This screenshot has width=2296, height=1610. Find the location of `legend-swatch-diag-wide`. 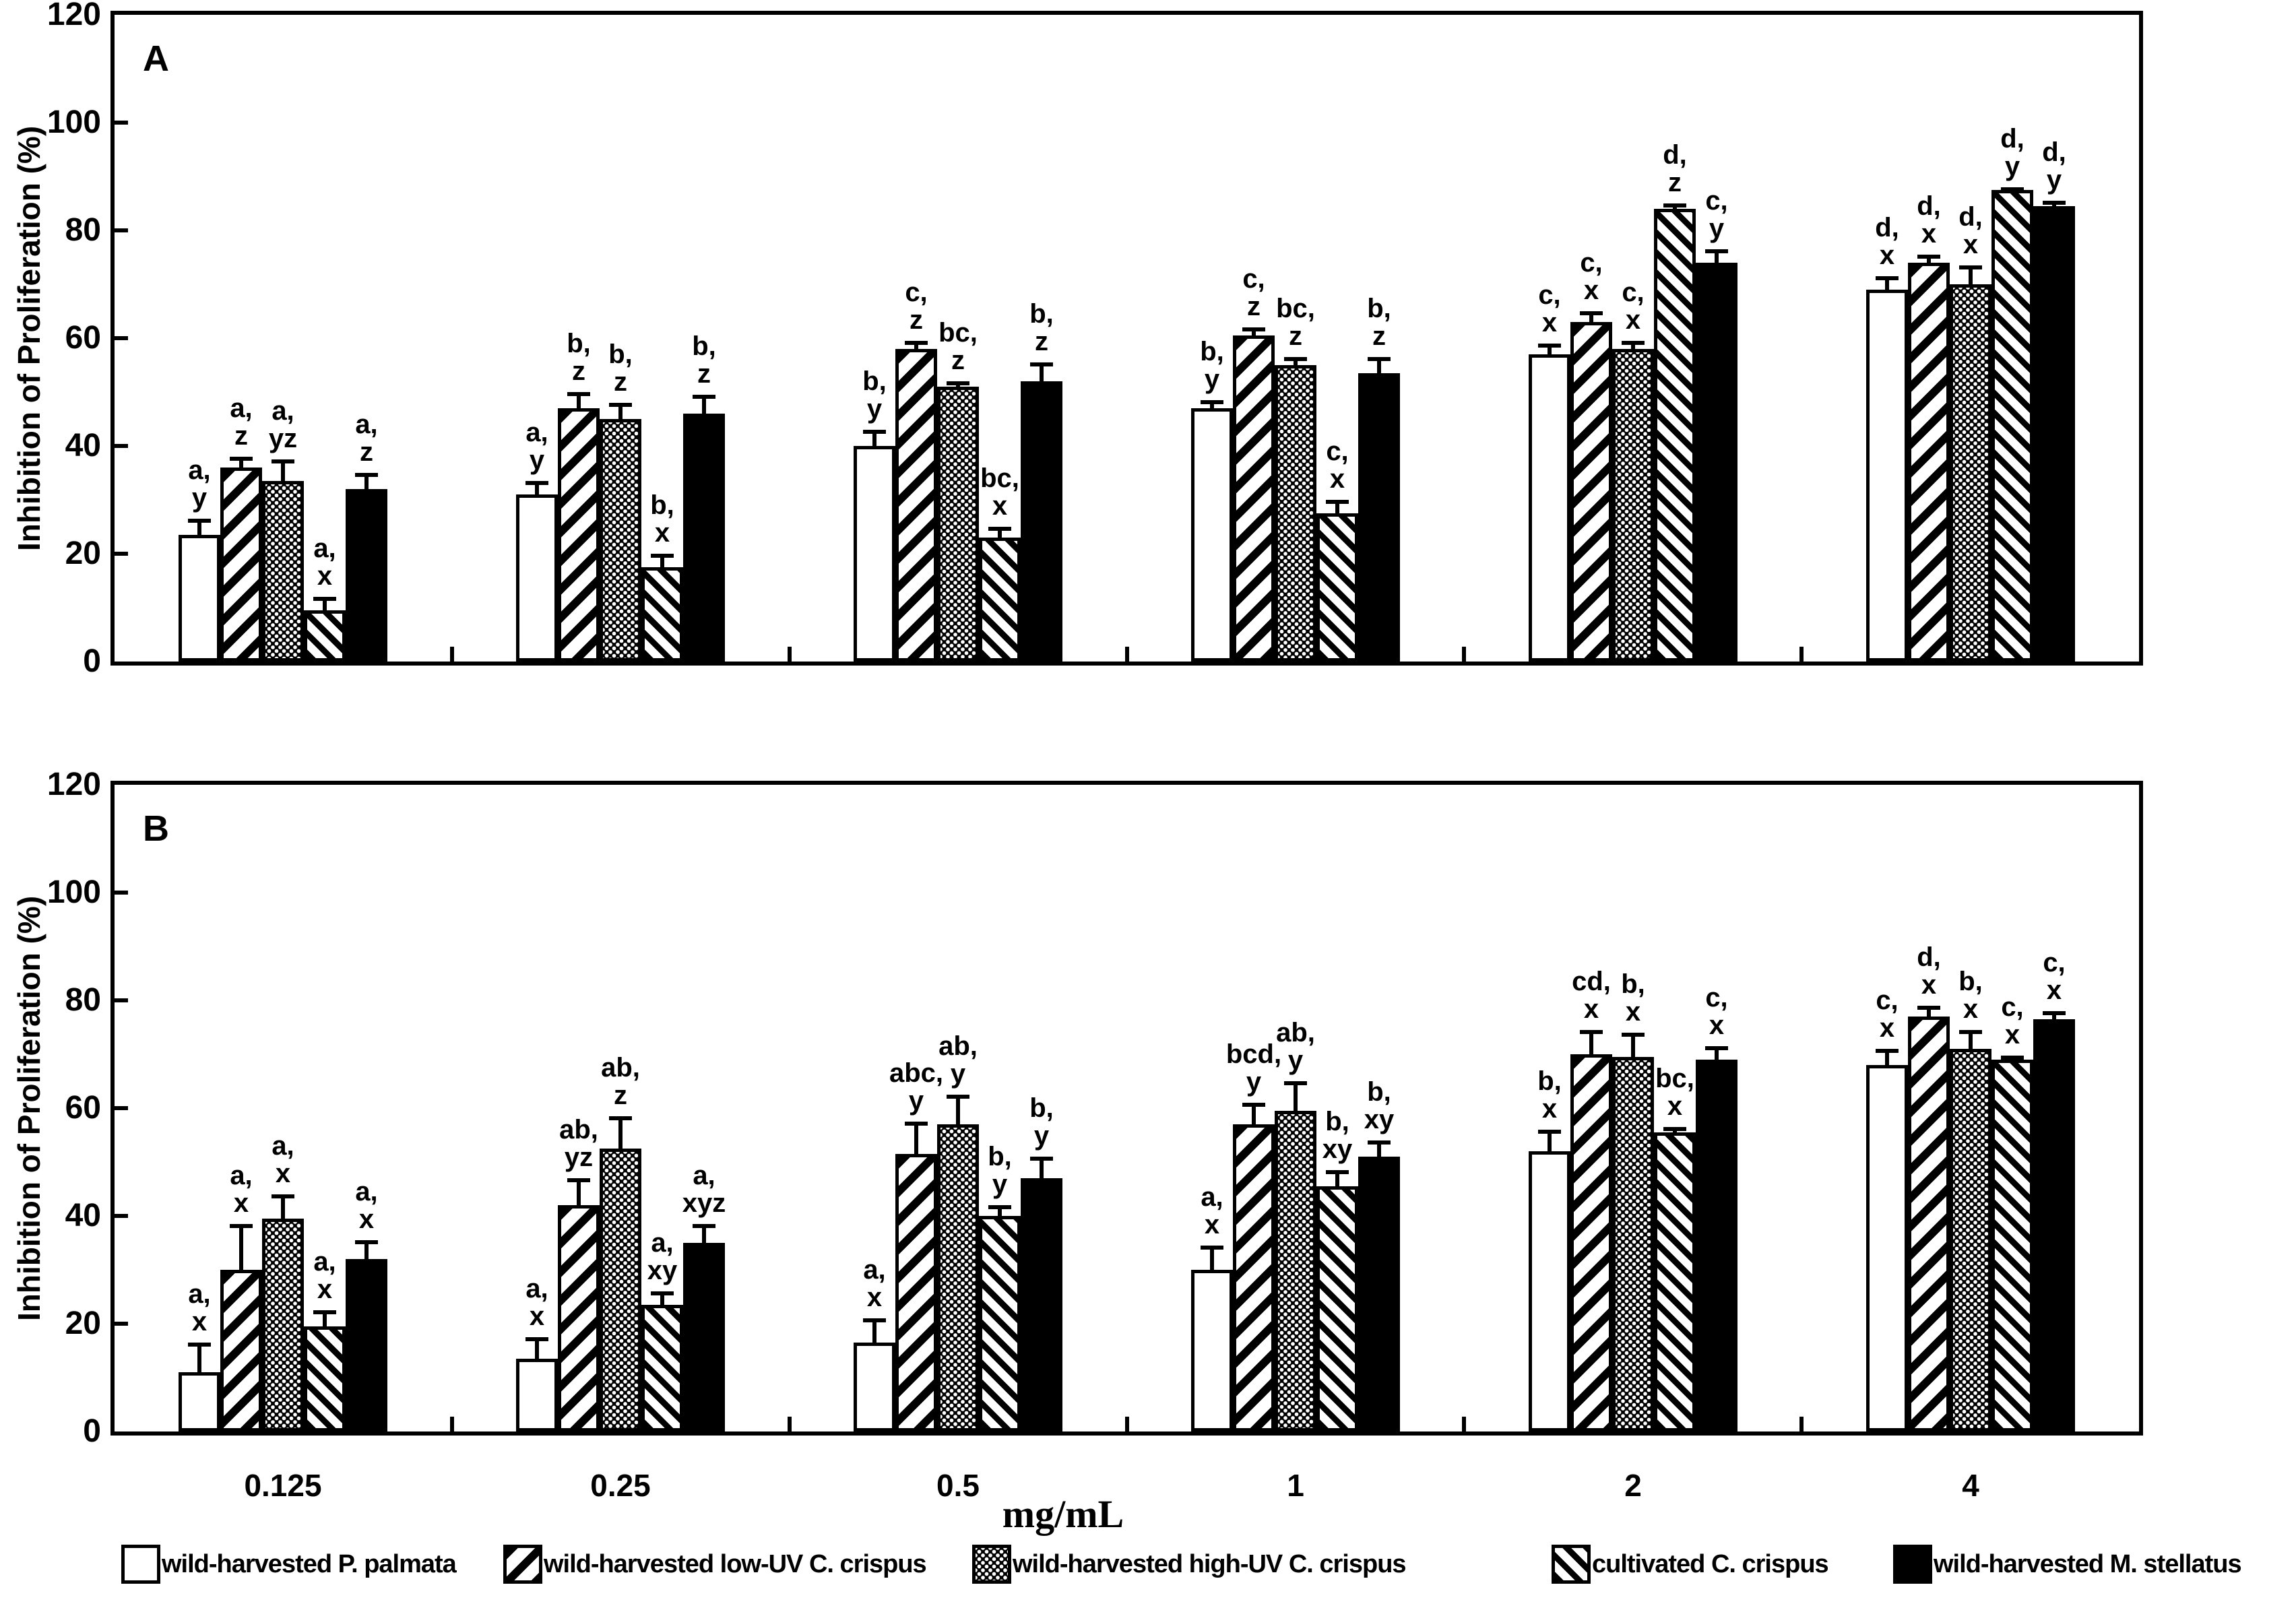

legend-swatch-diag-wide is located at coordinates (522, 1565).